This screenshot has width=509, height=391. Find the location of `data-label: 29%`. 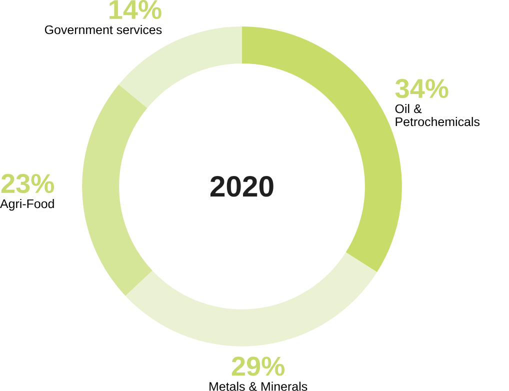

data-label: 29% is located at coordinates (258, 366).